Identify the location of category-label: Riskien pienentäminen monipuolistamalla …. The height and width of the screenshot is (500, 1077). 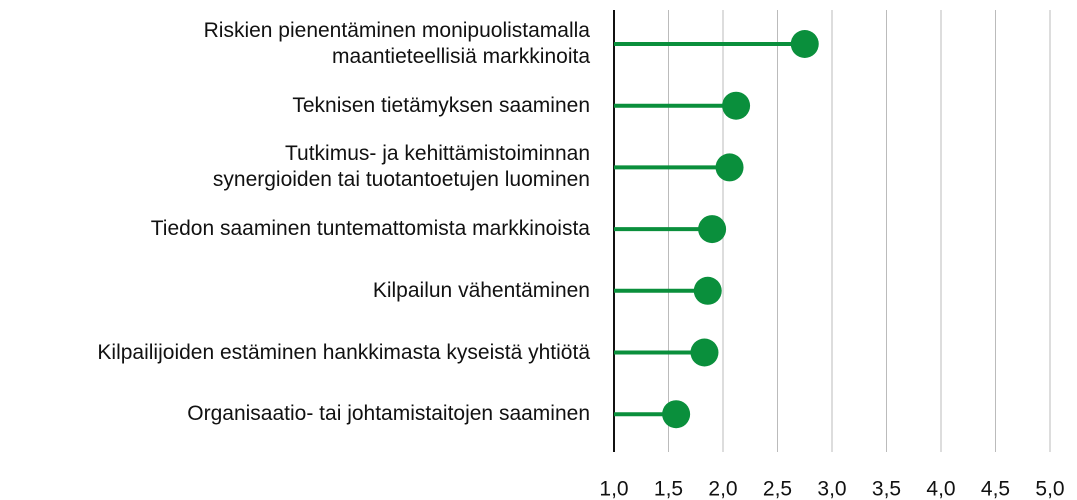
(396, 43).